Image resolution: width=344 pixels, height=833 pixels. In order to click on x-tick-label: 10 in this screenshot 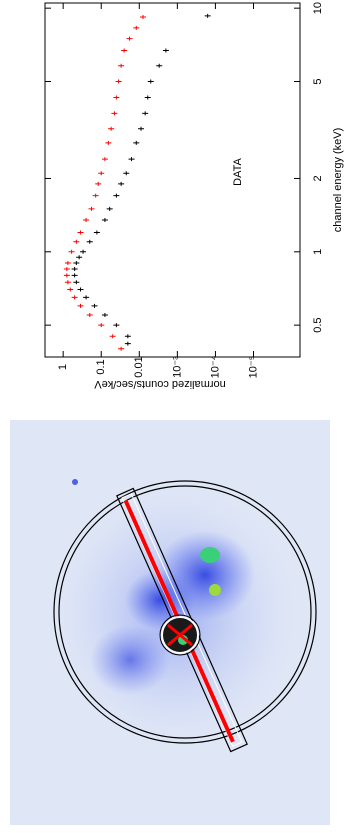, I will do `click(318, 8)`.